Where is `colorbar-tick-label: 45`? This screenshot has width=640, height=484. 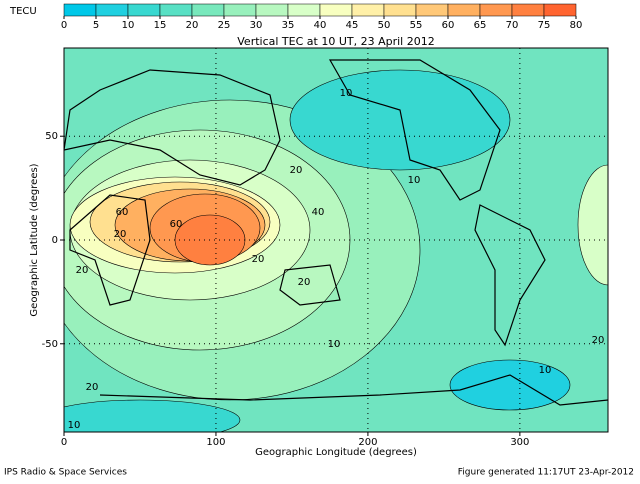
colorbar-tick-label: 45 is located at coordinates (352, 25).